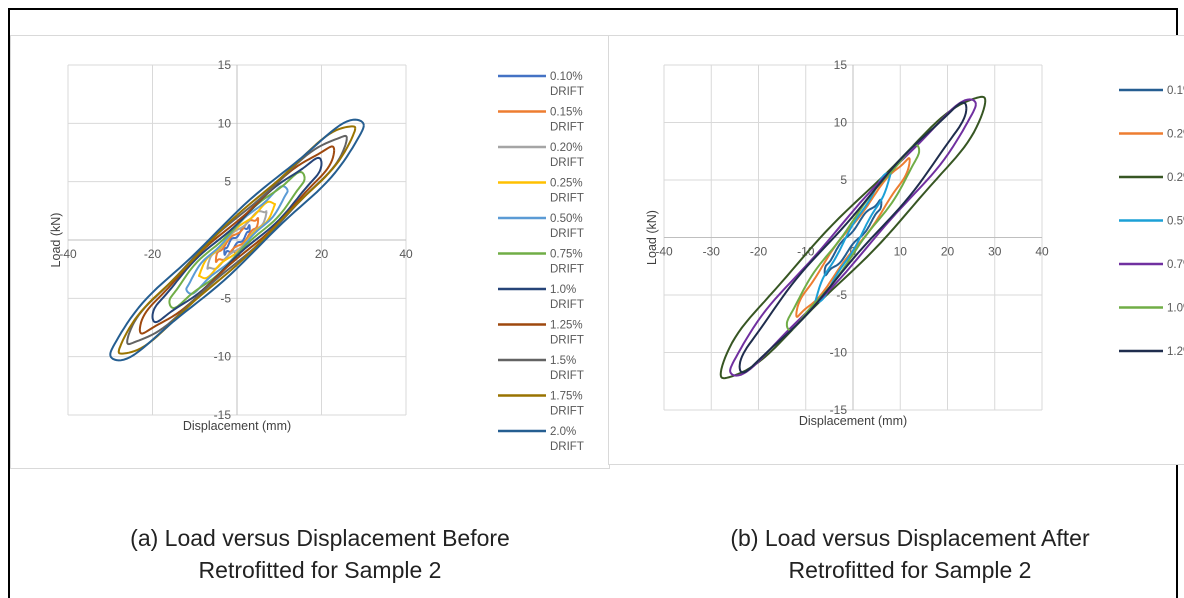  What do you see at coordinates (567, 333) in the screenshot?
I see `legend-label: 1.25% DRIFT` at bounding box center [567, 333].